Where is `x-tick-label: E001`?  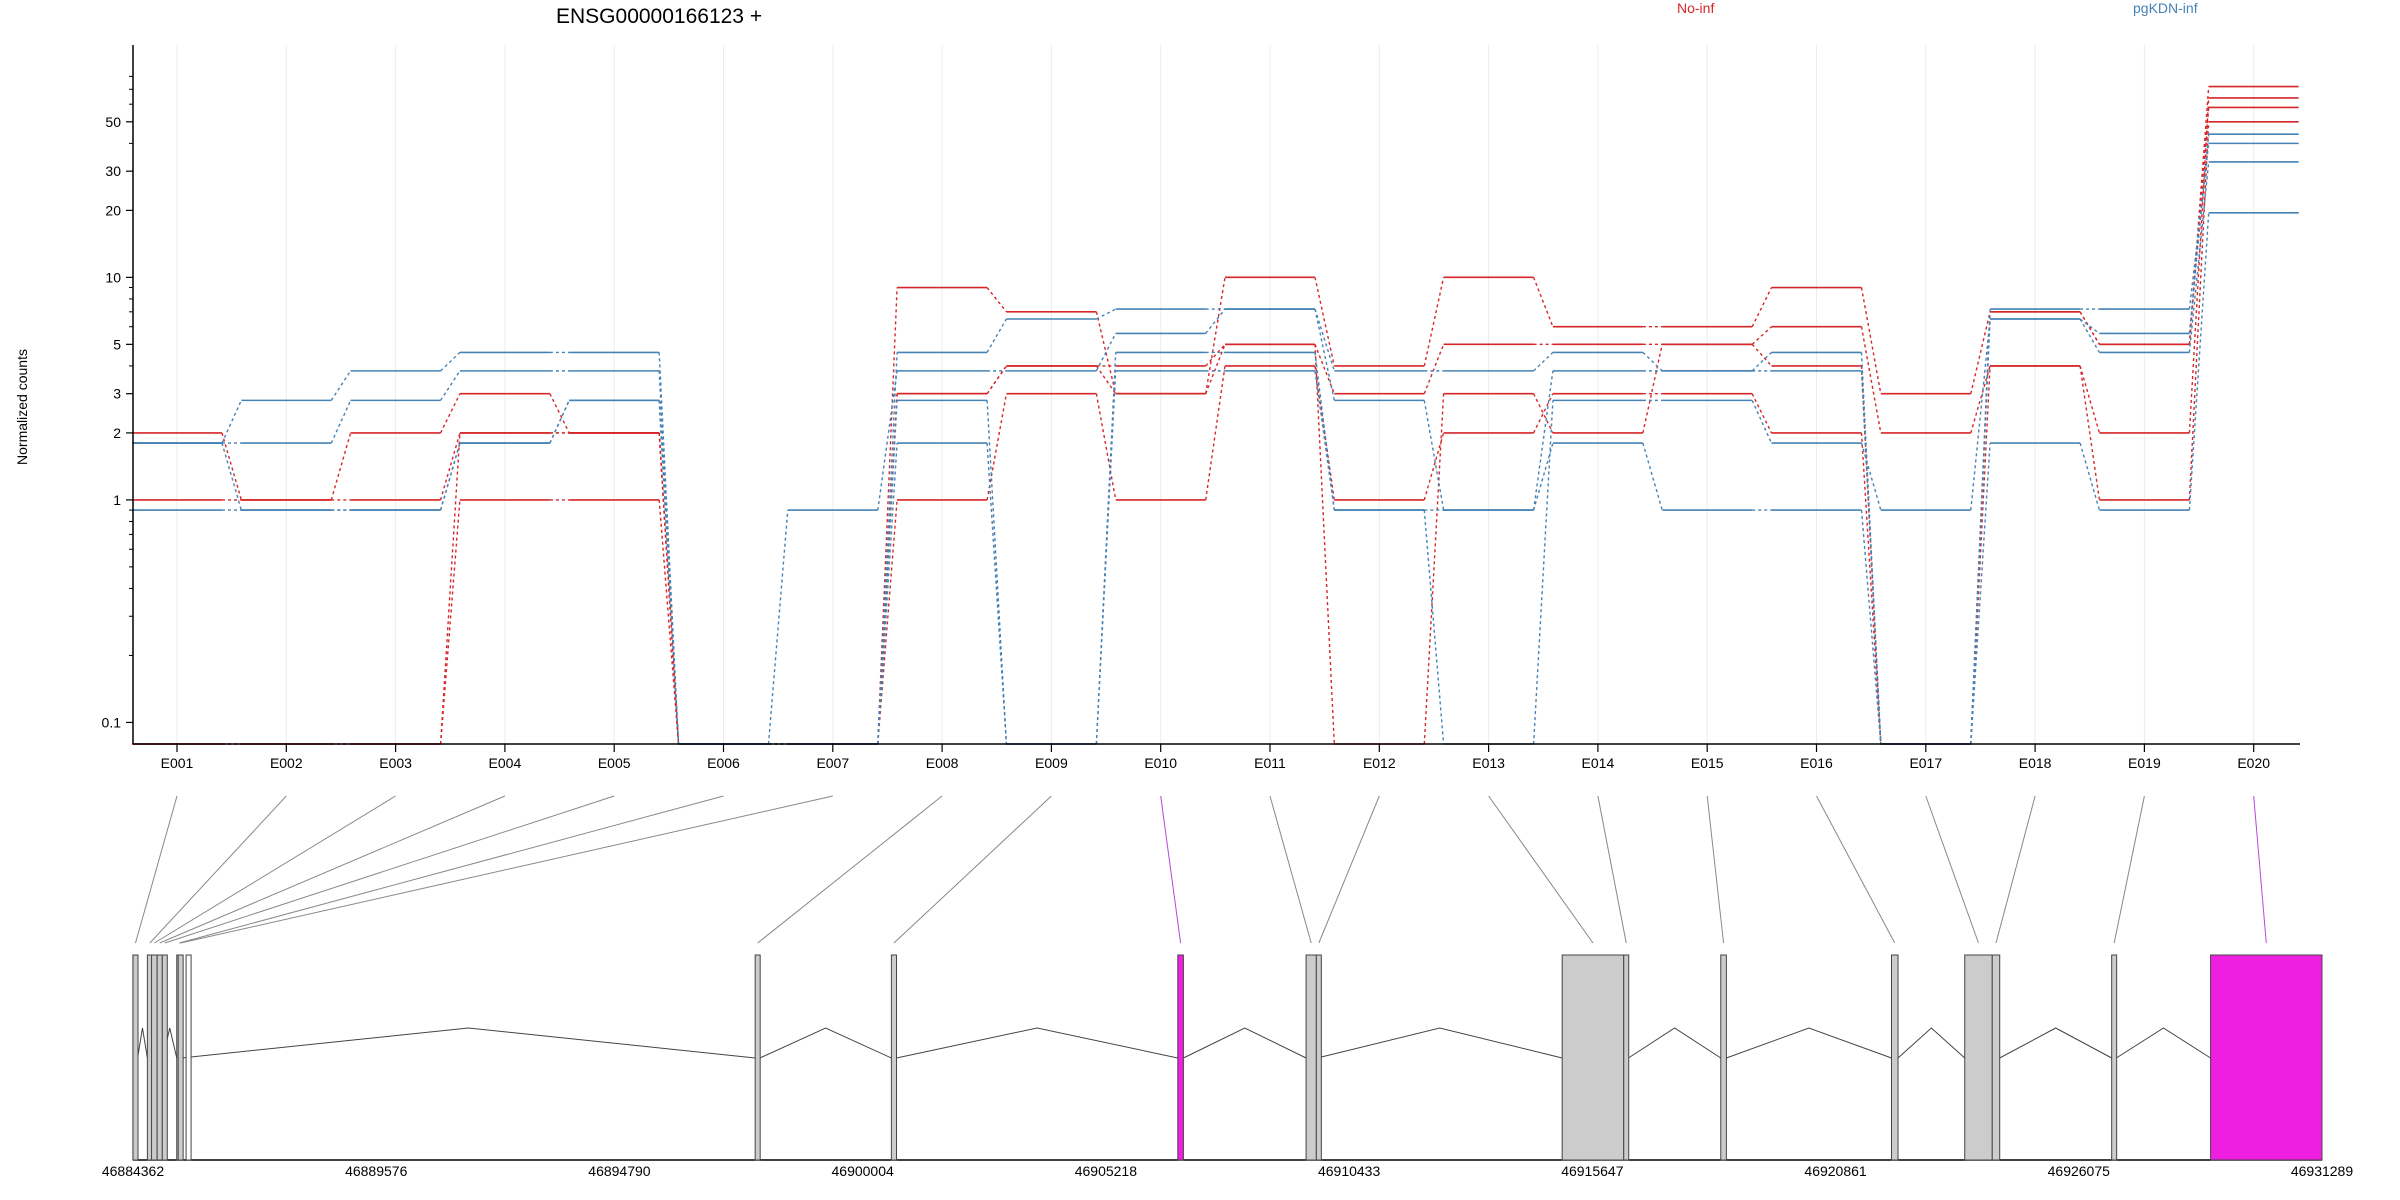 x-tick-label: E001 is located at coordinates (177, 763).